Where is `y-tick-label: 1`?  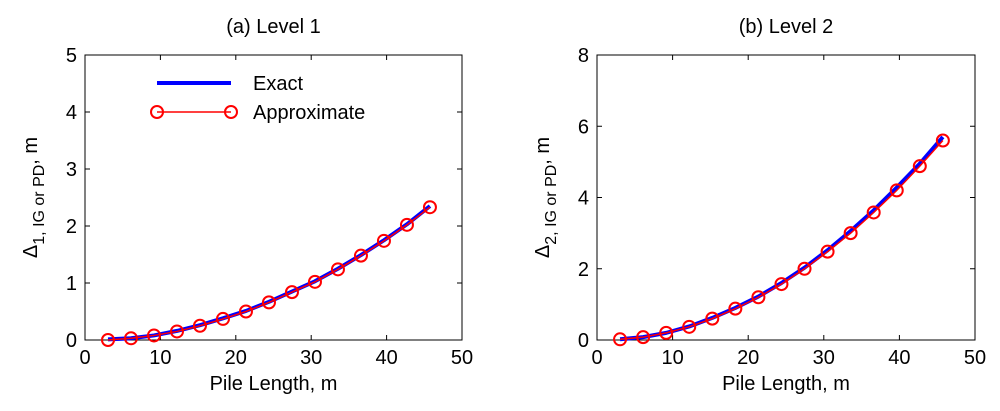
y-tick-label: 1 is located at coordinates (71, 284).